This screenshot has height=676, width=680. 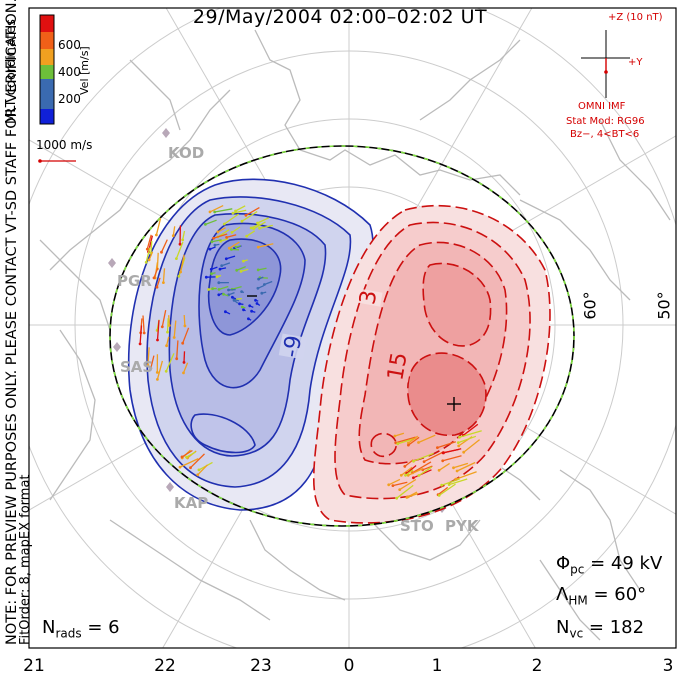 What do you see at coordinates (47, 69) in the screenshot?
I see `velocity-color-bar` at bounding box center [47, 69].